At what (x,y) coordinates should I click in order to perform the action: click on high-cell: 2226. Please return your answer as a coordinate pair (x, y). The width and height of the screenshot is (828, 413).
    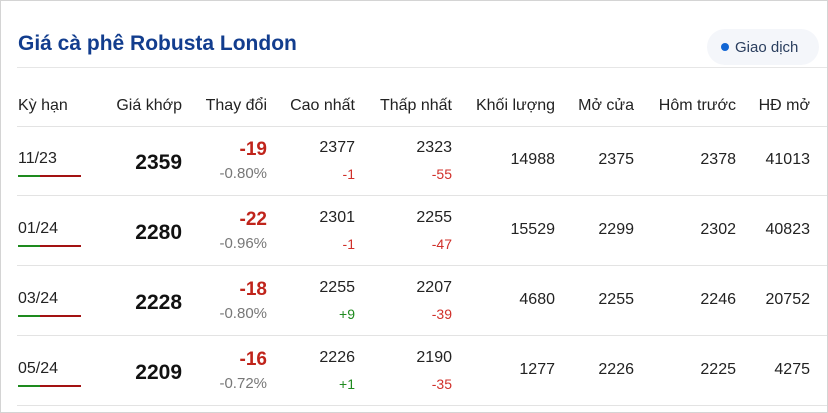
    Looking at the image, I should click on (337, 357).